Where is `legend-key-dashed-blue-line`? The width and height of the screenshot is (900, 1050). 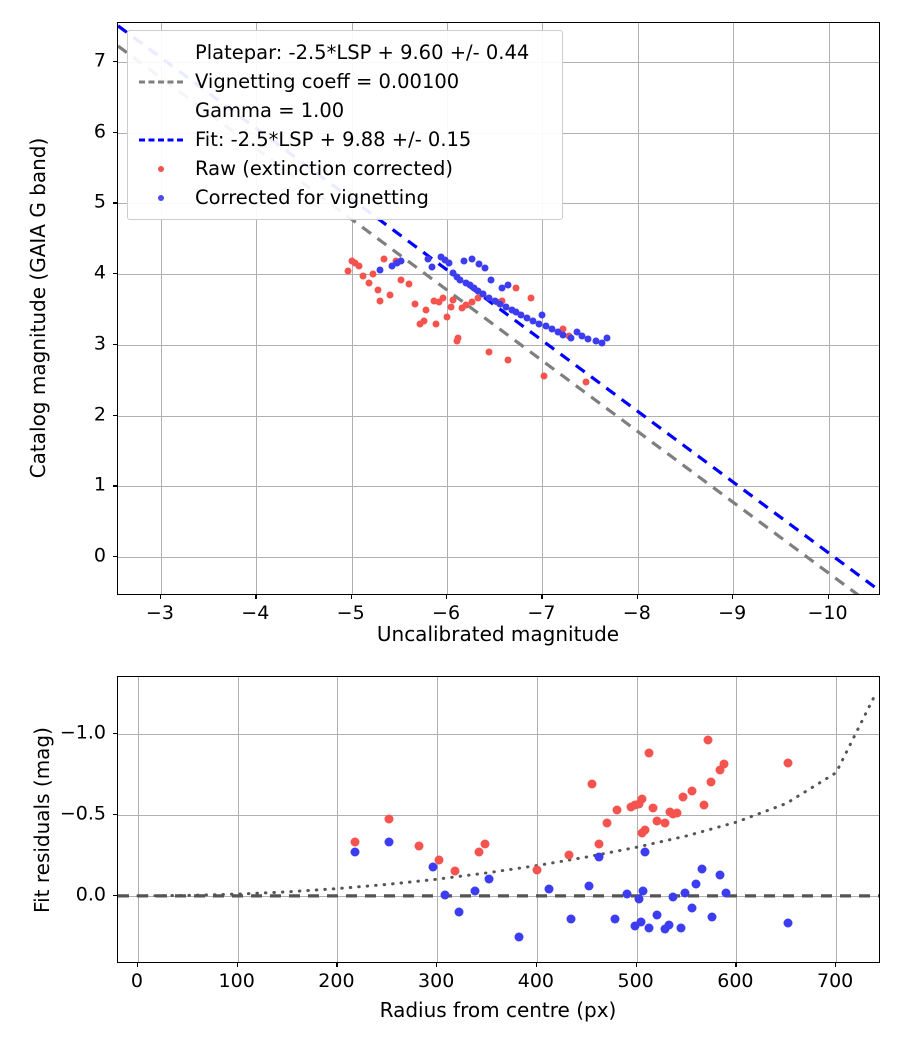
legend-key-dashed-blue-line is located at coordinates (161, 140).